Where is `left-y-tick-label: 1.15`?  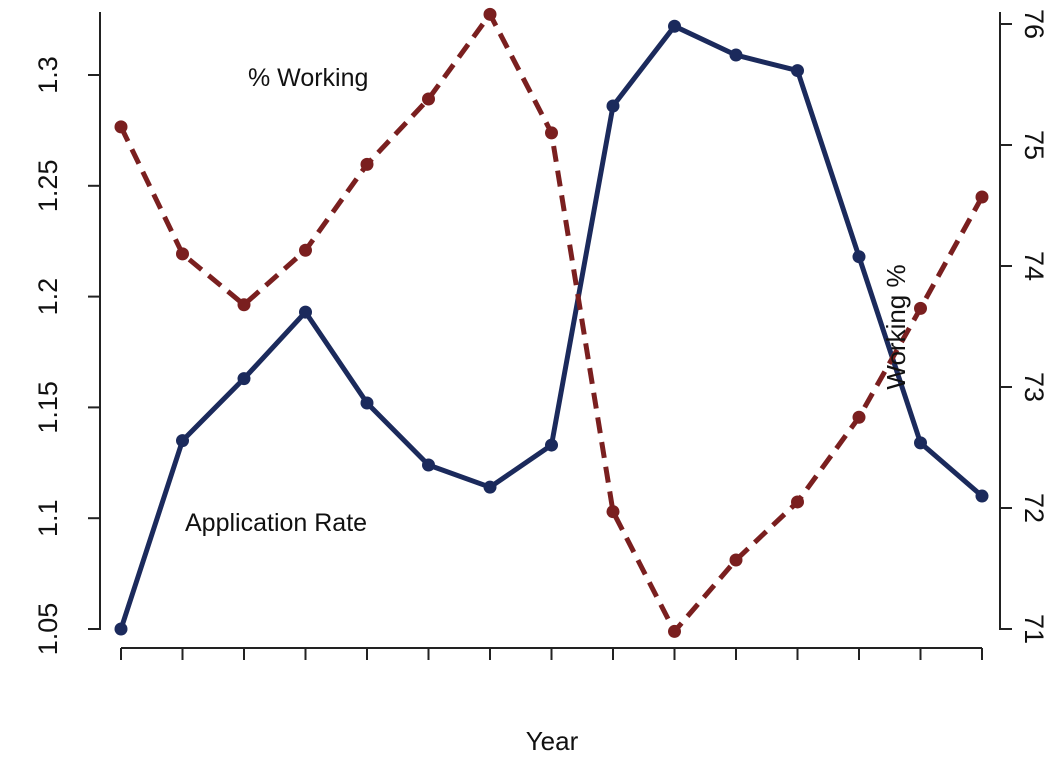 left-y-tick-label: 1.15 is located at coordinates (48, 407).